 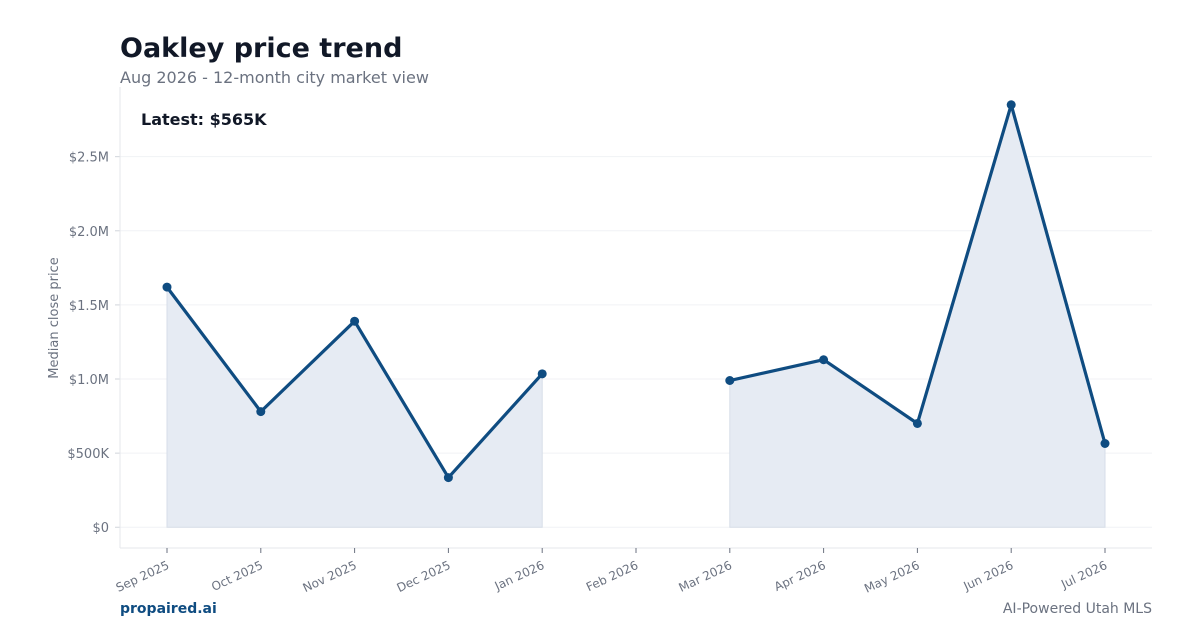 I want to click on x-tick-label: Mar 2026, so click(x=705, y=576).